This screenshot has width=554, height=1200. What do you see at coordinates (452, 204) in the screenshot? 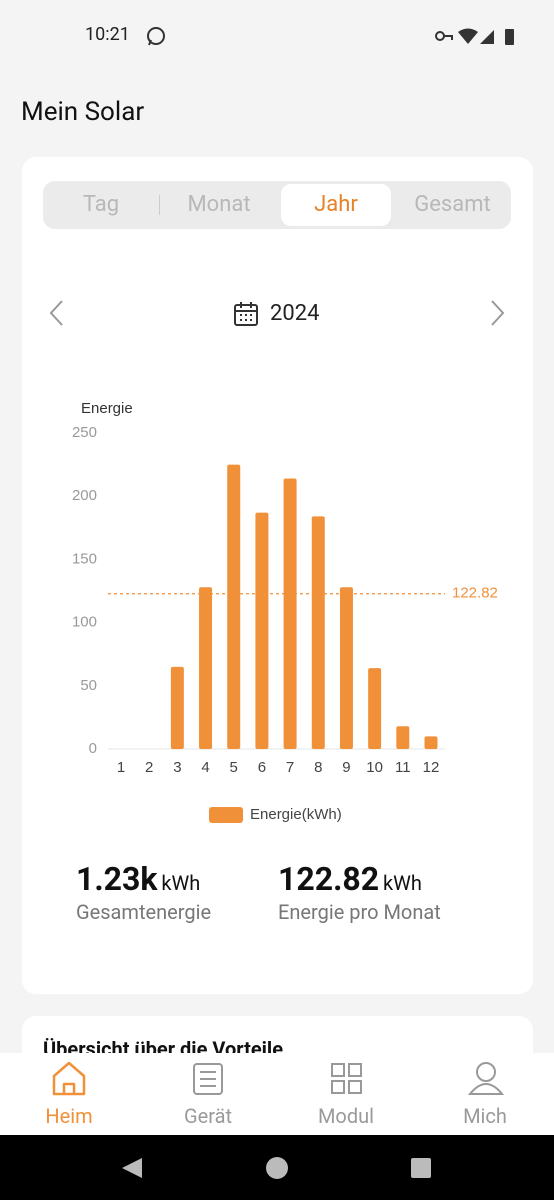
I see `tab: Gesamt` at bounding box center [452, 204].